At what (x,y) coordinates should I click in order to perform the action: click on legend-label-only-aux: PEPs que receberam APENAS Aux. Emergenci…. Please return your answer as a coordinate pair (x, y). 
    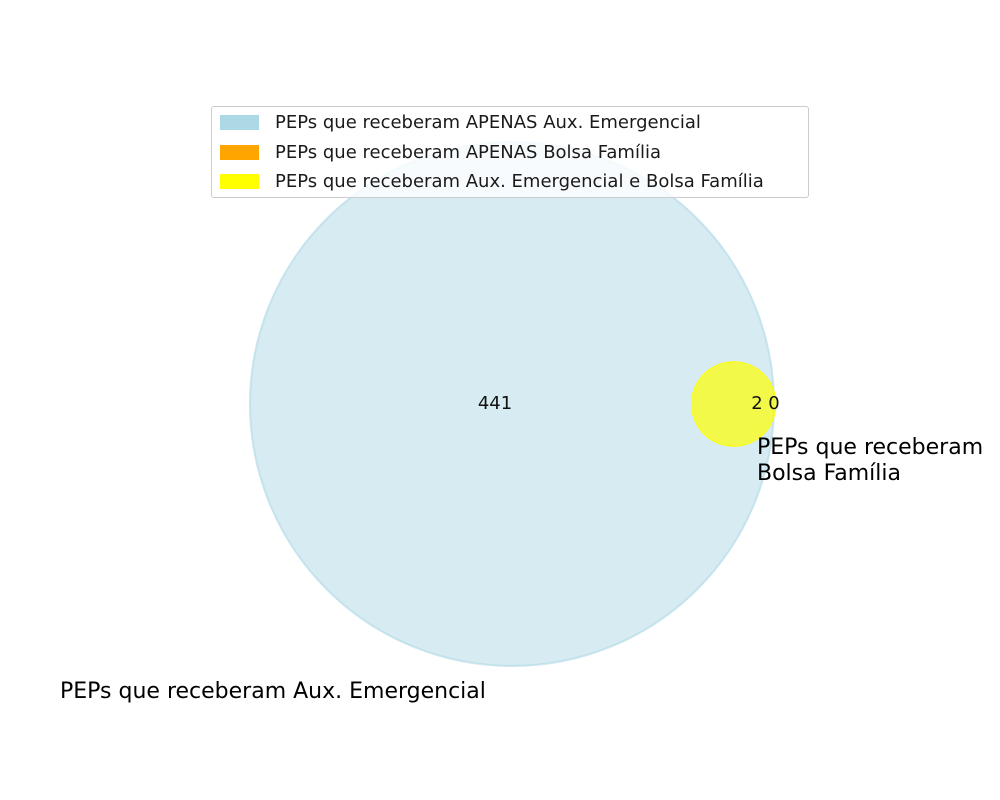
    Looking at the image, I should click on (488, 122).